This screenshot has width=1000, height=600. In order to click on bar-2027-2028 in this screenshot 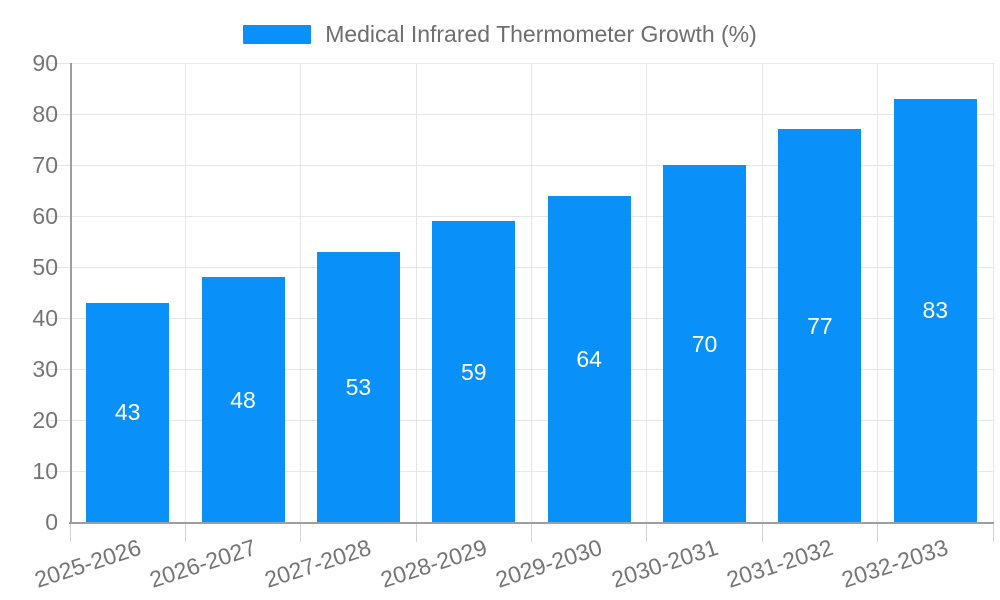, I will do `click(358, 386)`.